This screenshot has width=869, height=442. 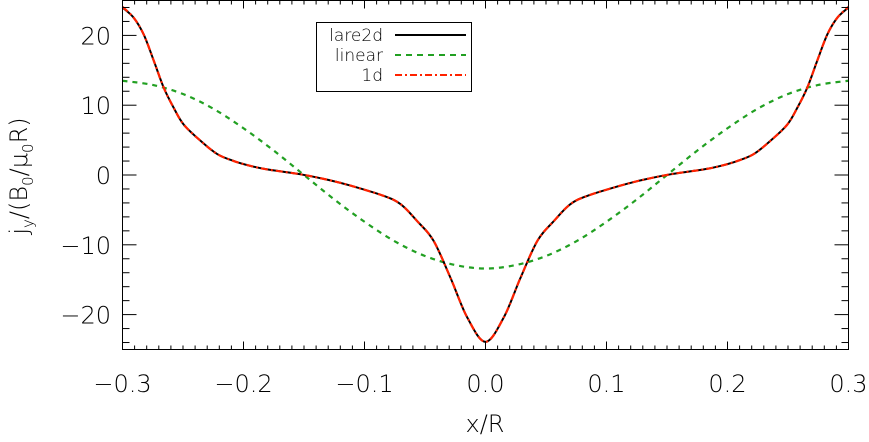 I want to click on x-tick-label: 0.3, so click(x=848, y=384).